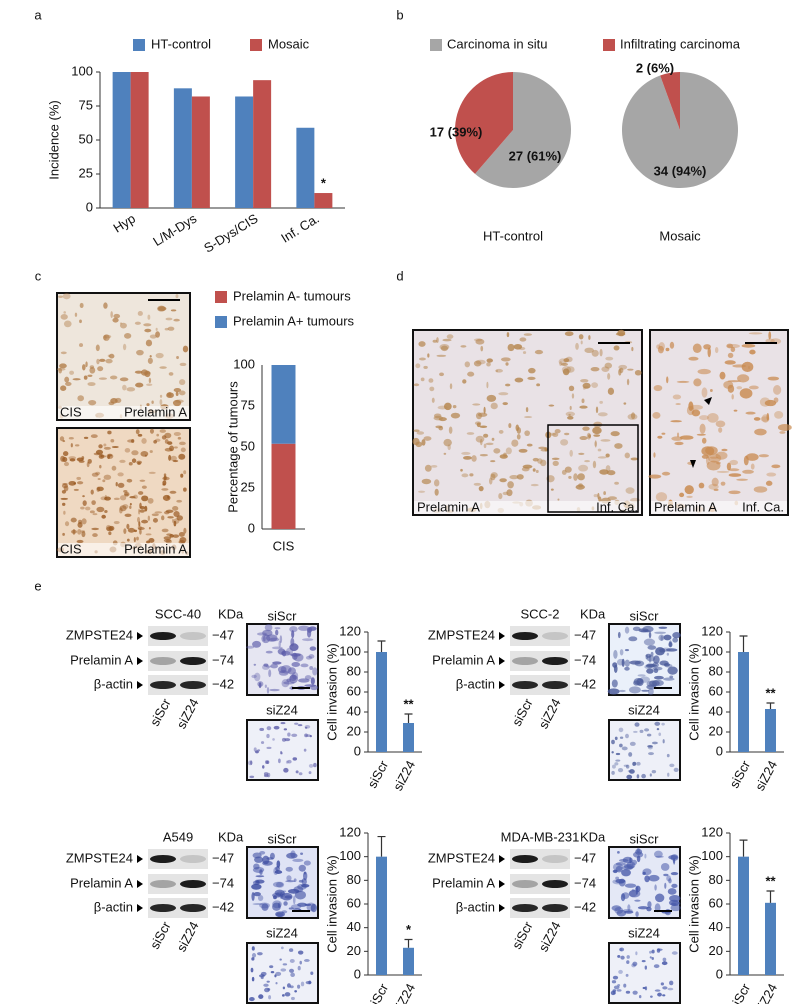 This screenshot has width=800, height=1004. Describe the element at coordinates (354, 950) in the screenshot. I see `y-tick-label: 20` at that location.